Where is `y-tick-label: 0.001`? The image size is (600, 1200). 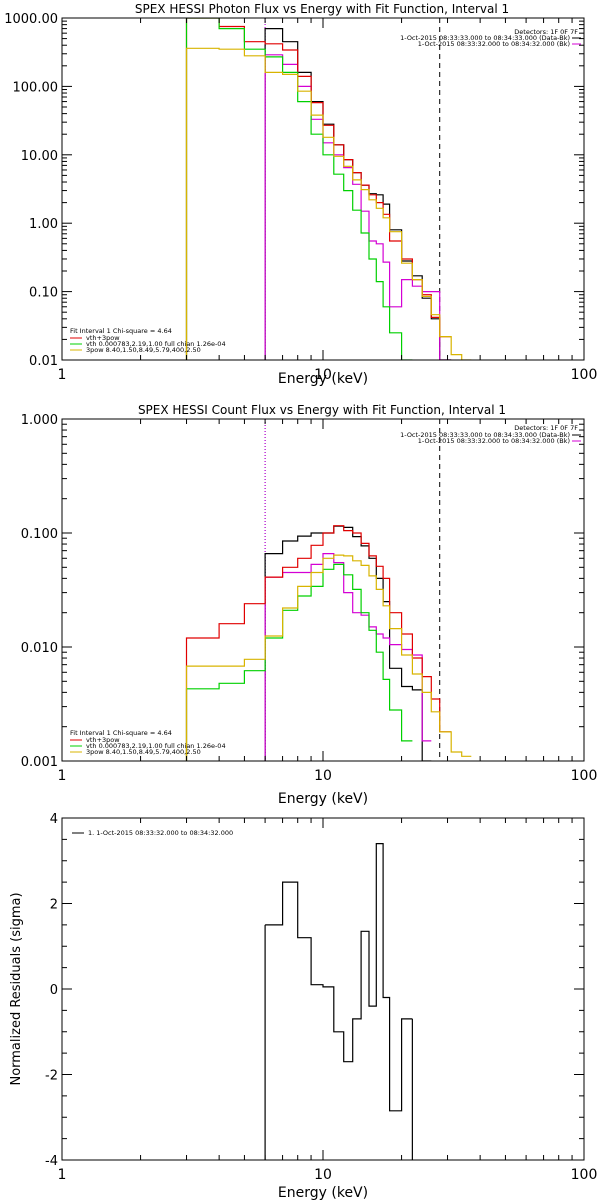
y-tick-label: 0.001 is located at coordinates (39, 762).